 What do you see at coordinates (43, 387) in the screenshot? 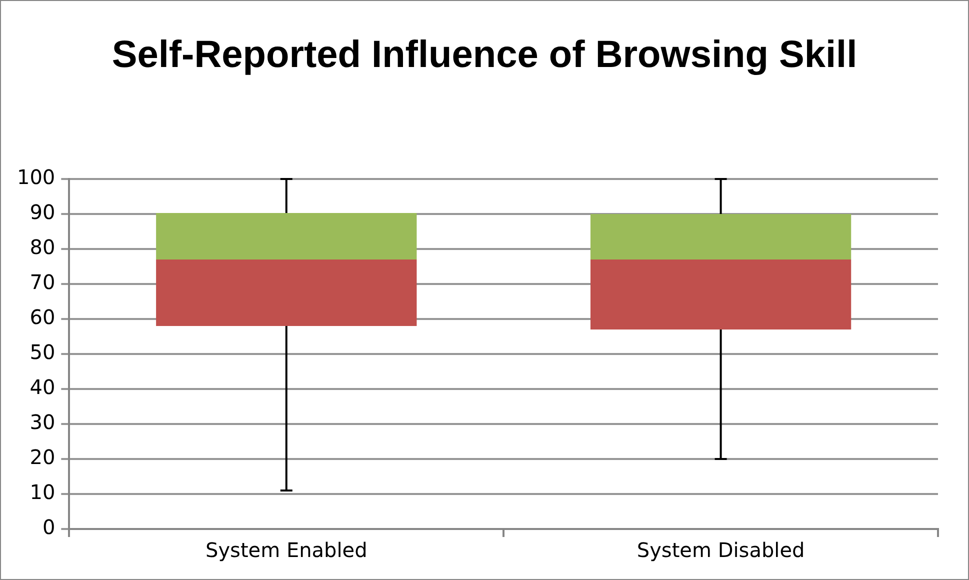
I see `y-tick-label: 40` at bounding box center [43, 387].